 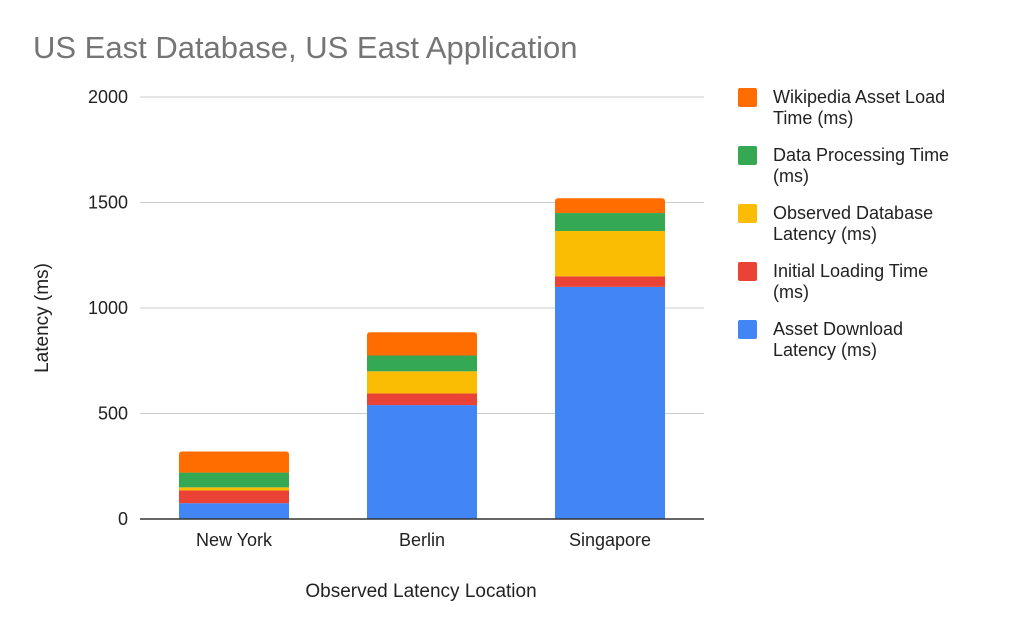 I want to click on legend-label: Time (ms), so click(x=813, y=118).